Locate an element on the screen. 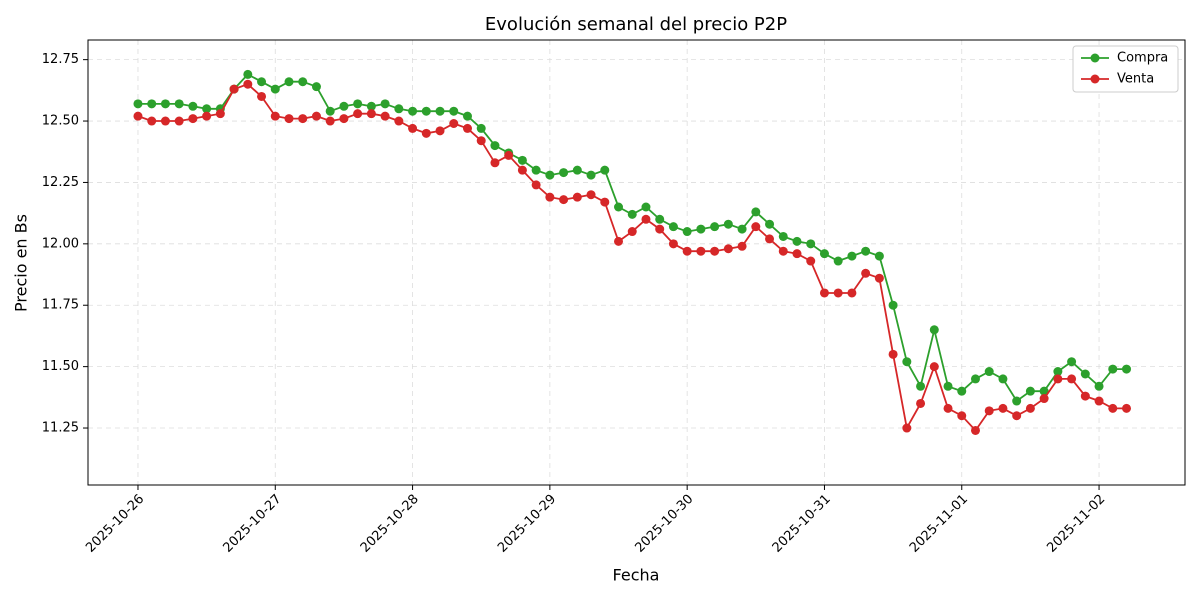 This screenshot has height=600, width=1200. legend-label: Venta is located at coordinates (1135, 79).